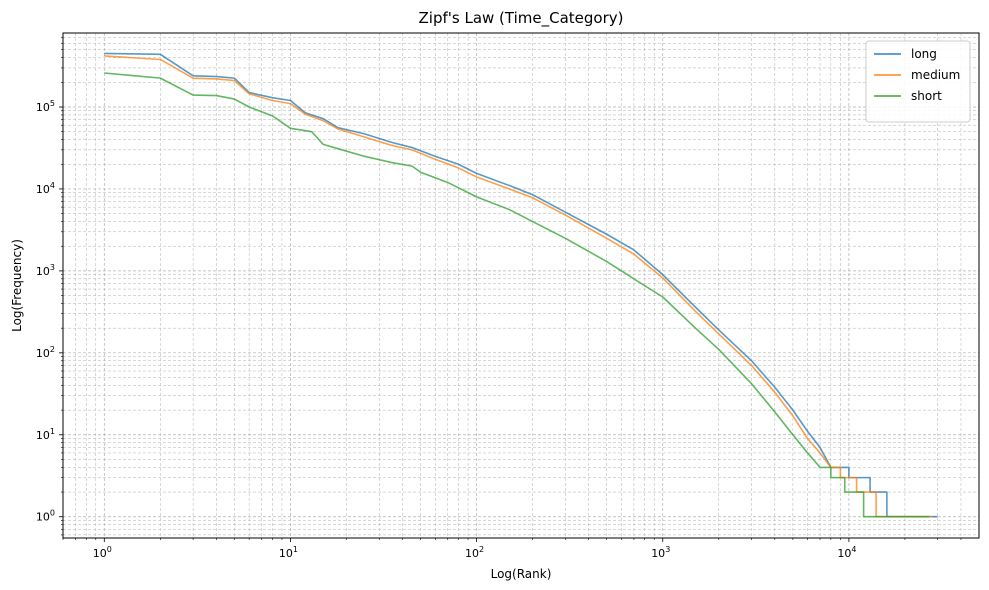  I want to click on legend-label-long: long, so click(924, 54).